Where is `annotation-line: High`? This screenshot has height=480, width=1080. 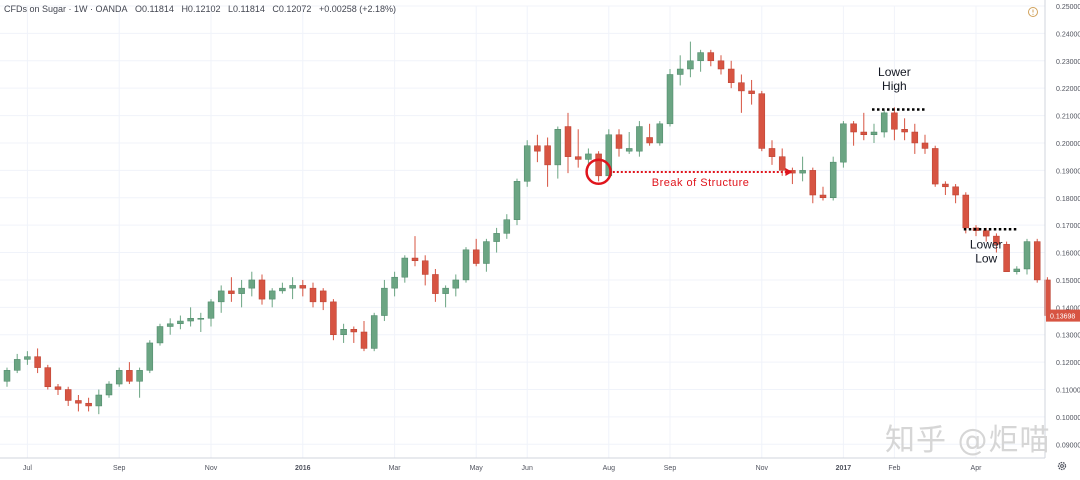
annotation-line: High is located at coordinates (894, 86).